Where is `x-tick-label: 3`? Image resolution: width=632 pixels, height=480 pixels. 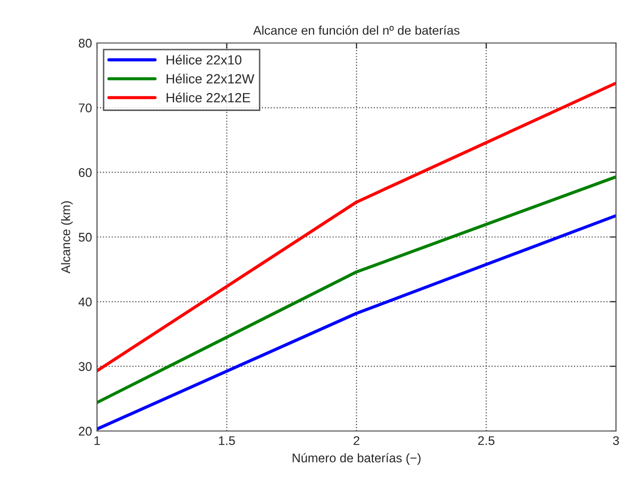 x-tick-label: 3 is located at coordinates (616, 441).